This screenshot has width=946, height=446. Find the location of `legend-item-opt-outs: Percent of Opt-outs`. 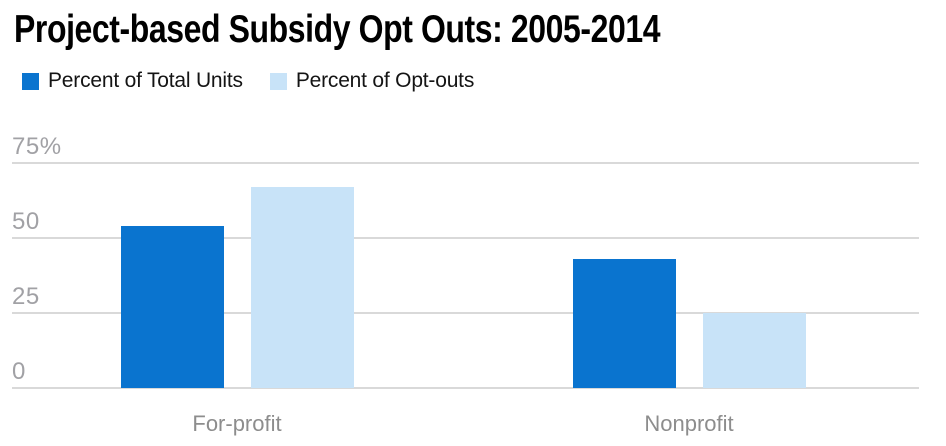

legend-item-opt-outs: Percent of Opt-outs is located at coordinates (372, 81).